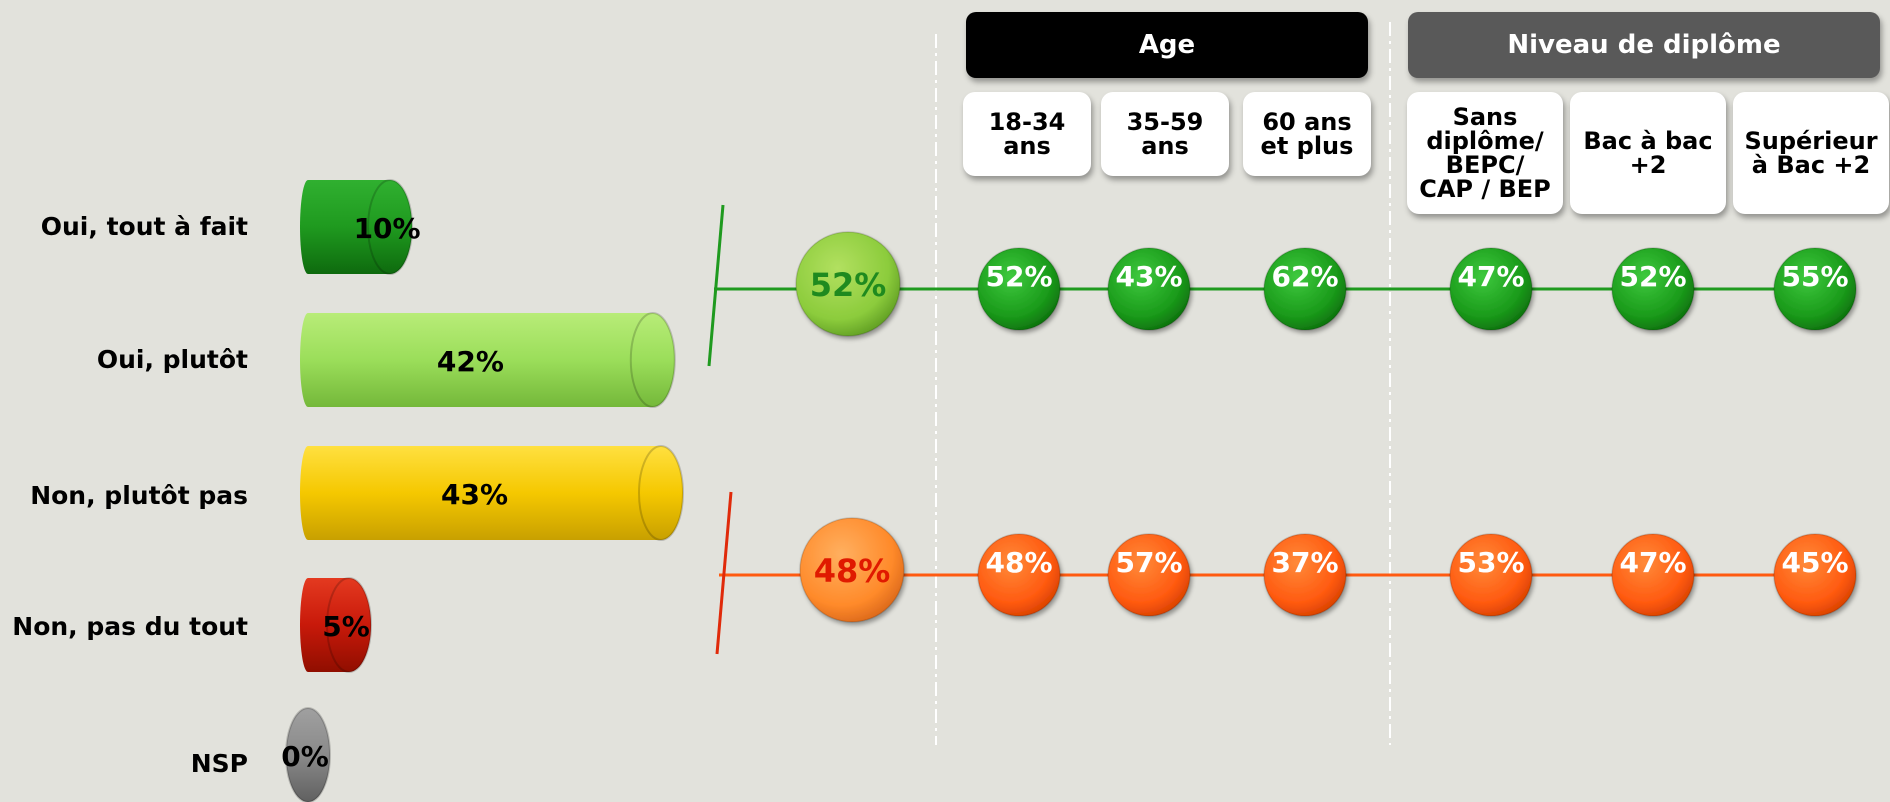 This screenshot has width=1890, height=802. I want to click on bar: 10%, so click(360, 227).